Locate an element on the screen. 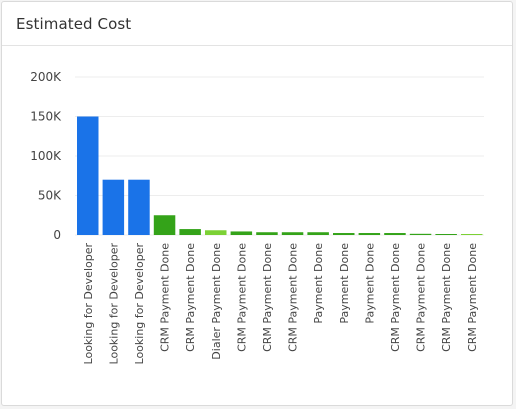  y-tick-label: 50K is located at coordinates (50, 196).